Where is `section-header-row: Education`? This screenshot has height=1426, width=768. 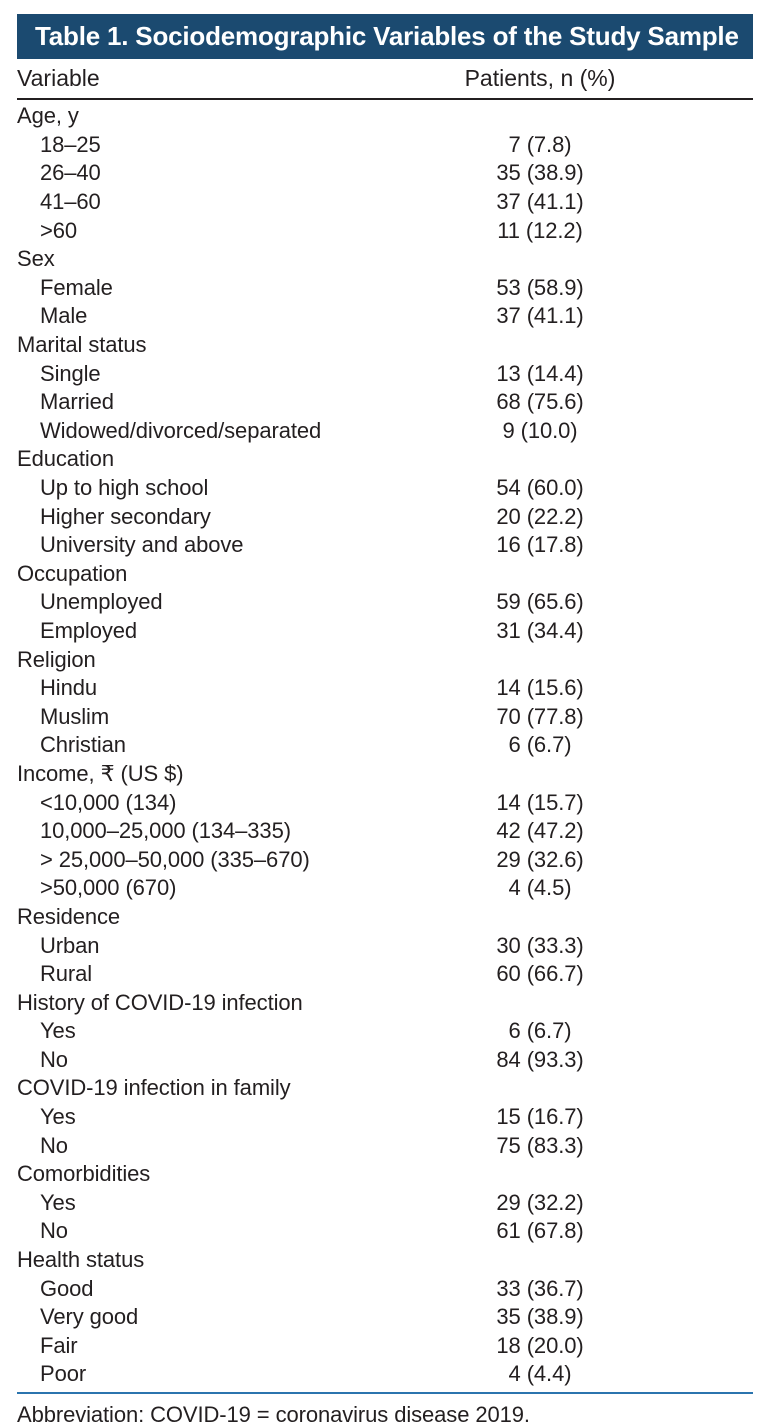
section-header-row: Education is located at coordinates (385, 459).